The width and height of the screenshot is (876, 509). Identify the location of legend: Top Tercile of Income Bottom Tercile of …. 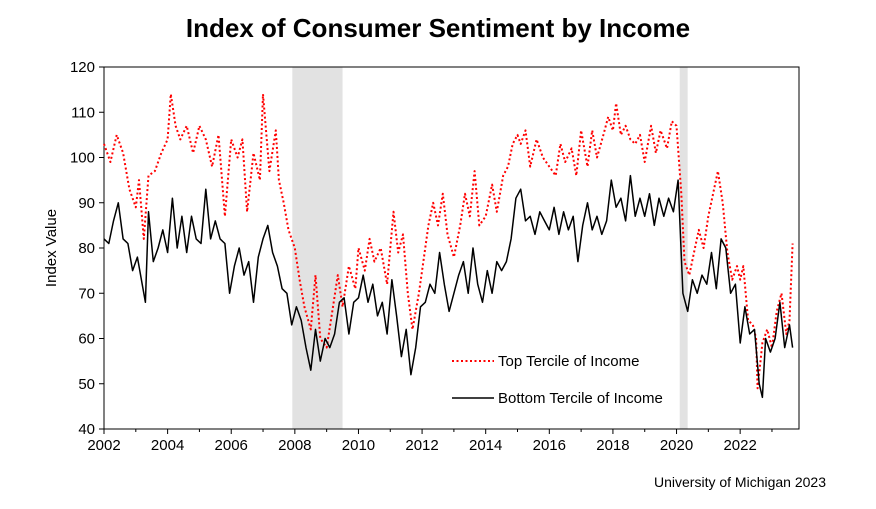
(557, 380).